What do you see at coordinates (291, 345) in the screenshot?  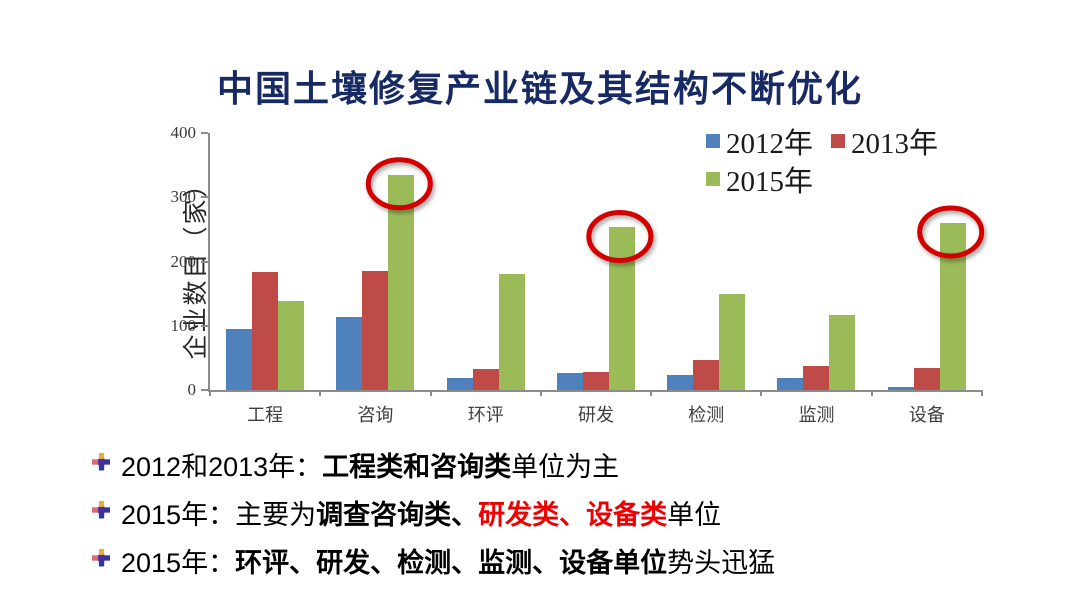 I see `bar-2015-cat0` at bounding box center [291, 345].